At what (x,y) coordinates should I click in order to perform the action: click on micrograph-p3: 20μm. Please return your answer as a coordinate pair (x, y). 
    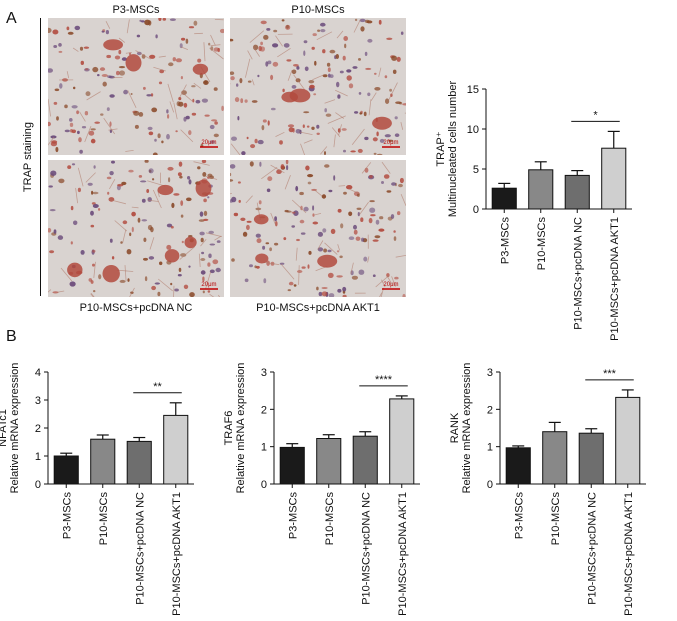
    Looking at the image, I should click on (136, 86).